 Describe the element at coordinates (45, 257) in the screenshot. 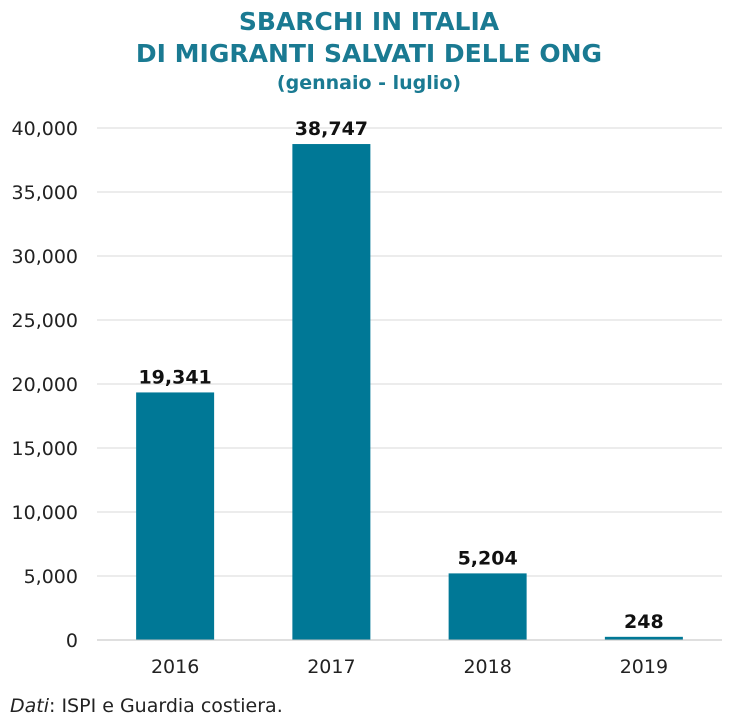

I see `y-tick-label: 30,000` at that location.